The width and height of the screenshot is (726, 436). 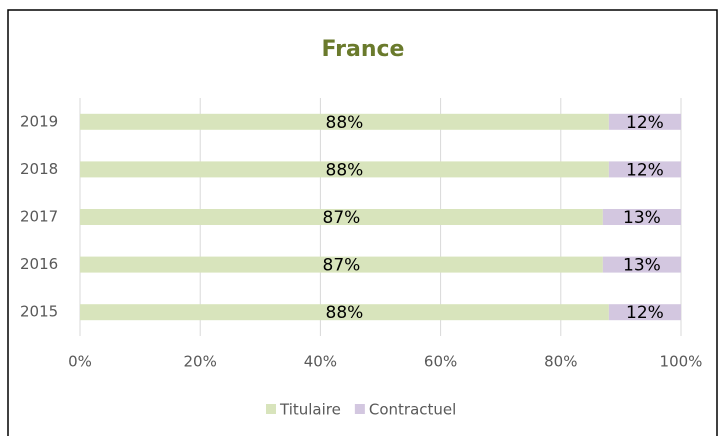 I want to click on y-tick-label: 2016, so click(x=39, y=264).